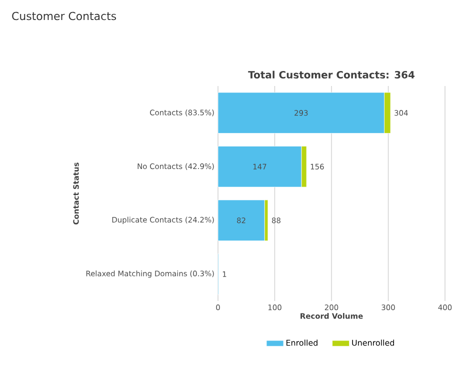 The width and height of the screenshot is (472, 367). Describe the element at coordinates (241, 221) in the screenshot. I see `bar` at that location.